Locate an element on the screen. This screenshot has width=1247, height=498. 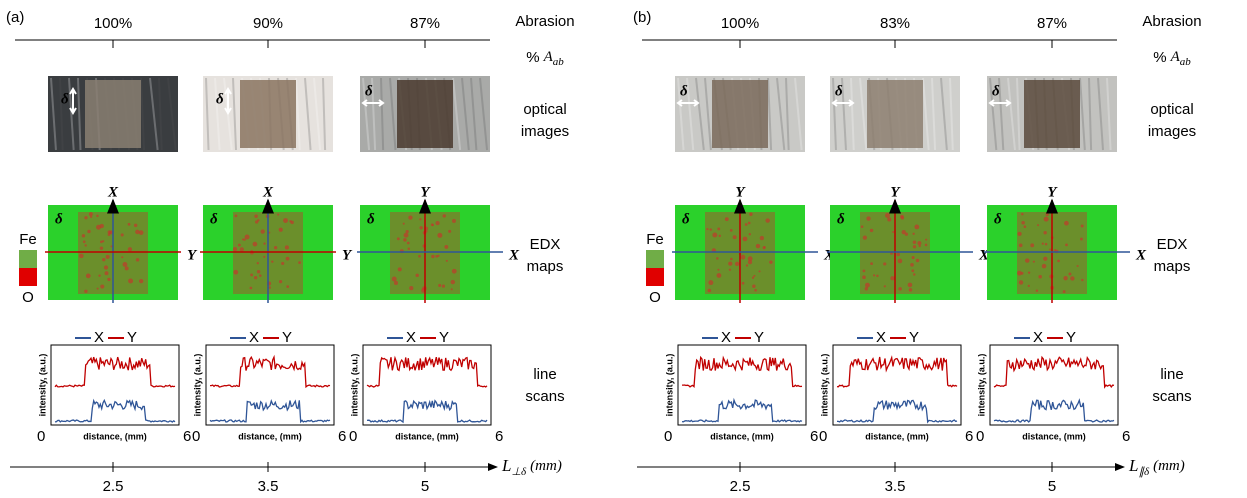
edx-horizontal-name: X is located at coordinates (514, 255).